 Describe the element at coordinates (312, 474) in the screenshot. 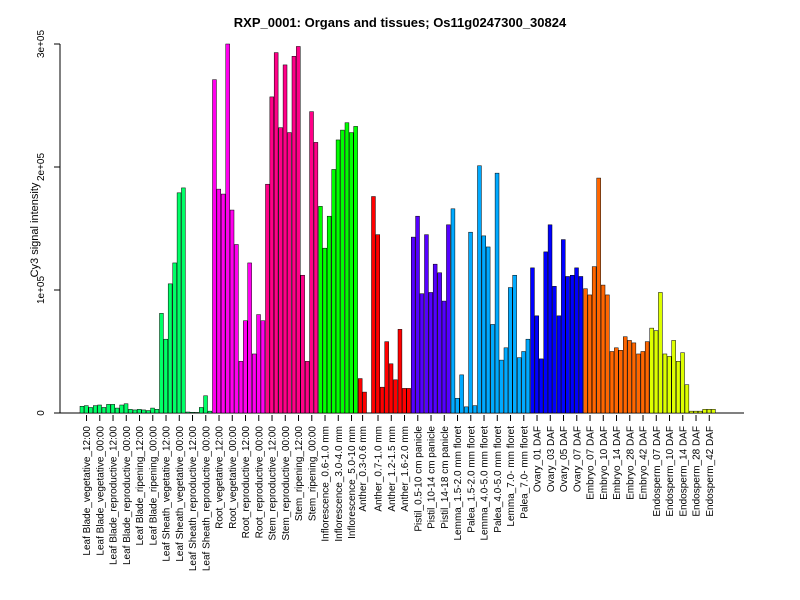

I see `category-label: Stem_ripening_00:00` at that location.